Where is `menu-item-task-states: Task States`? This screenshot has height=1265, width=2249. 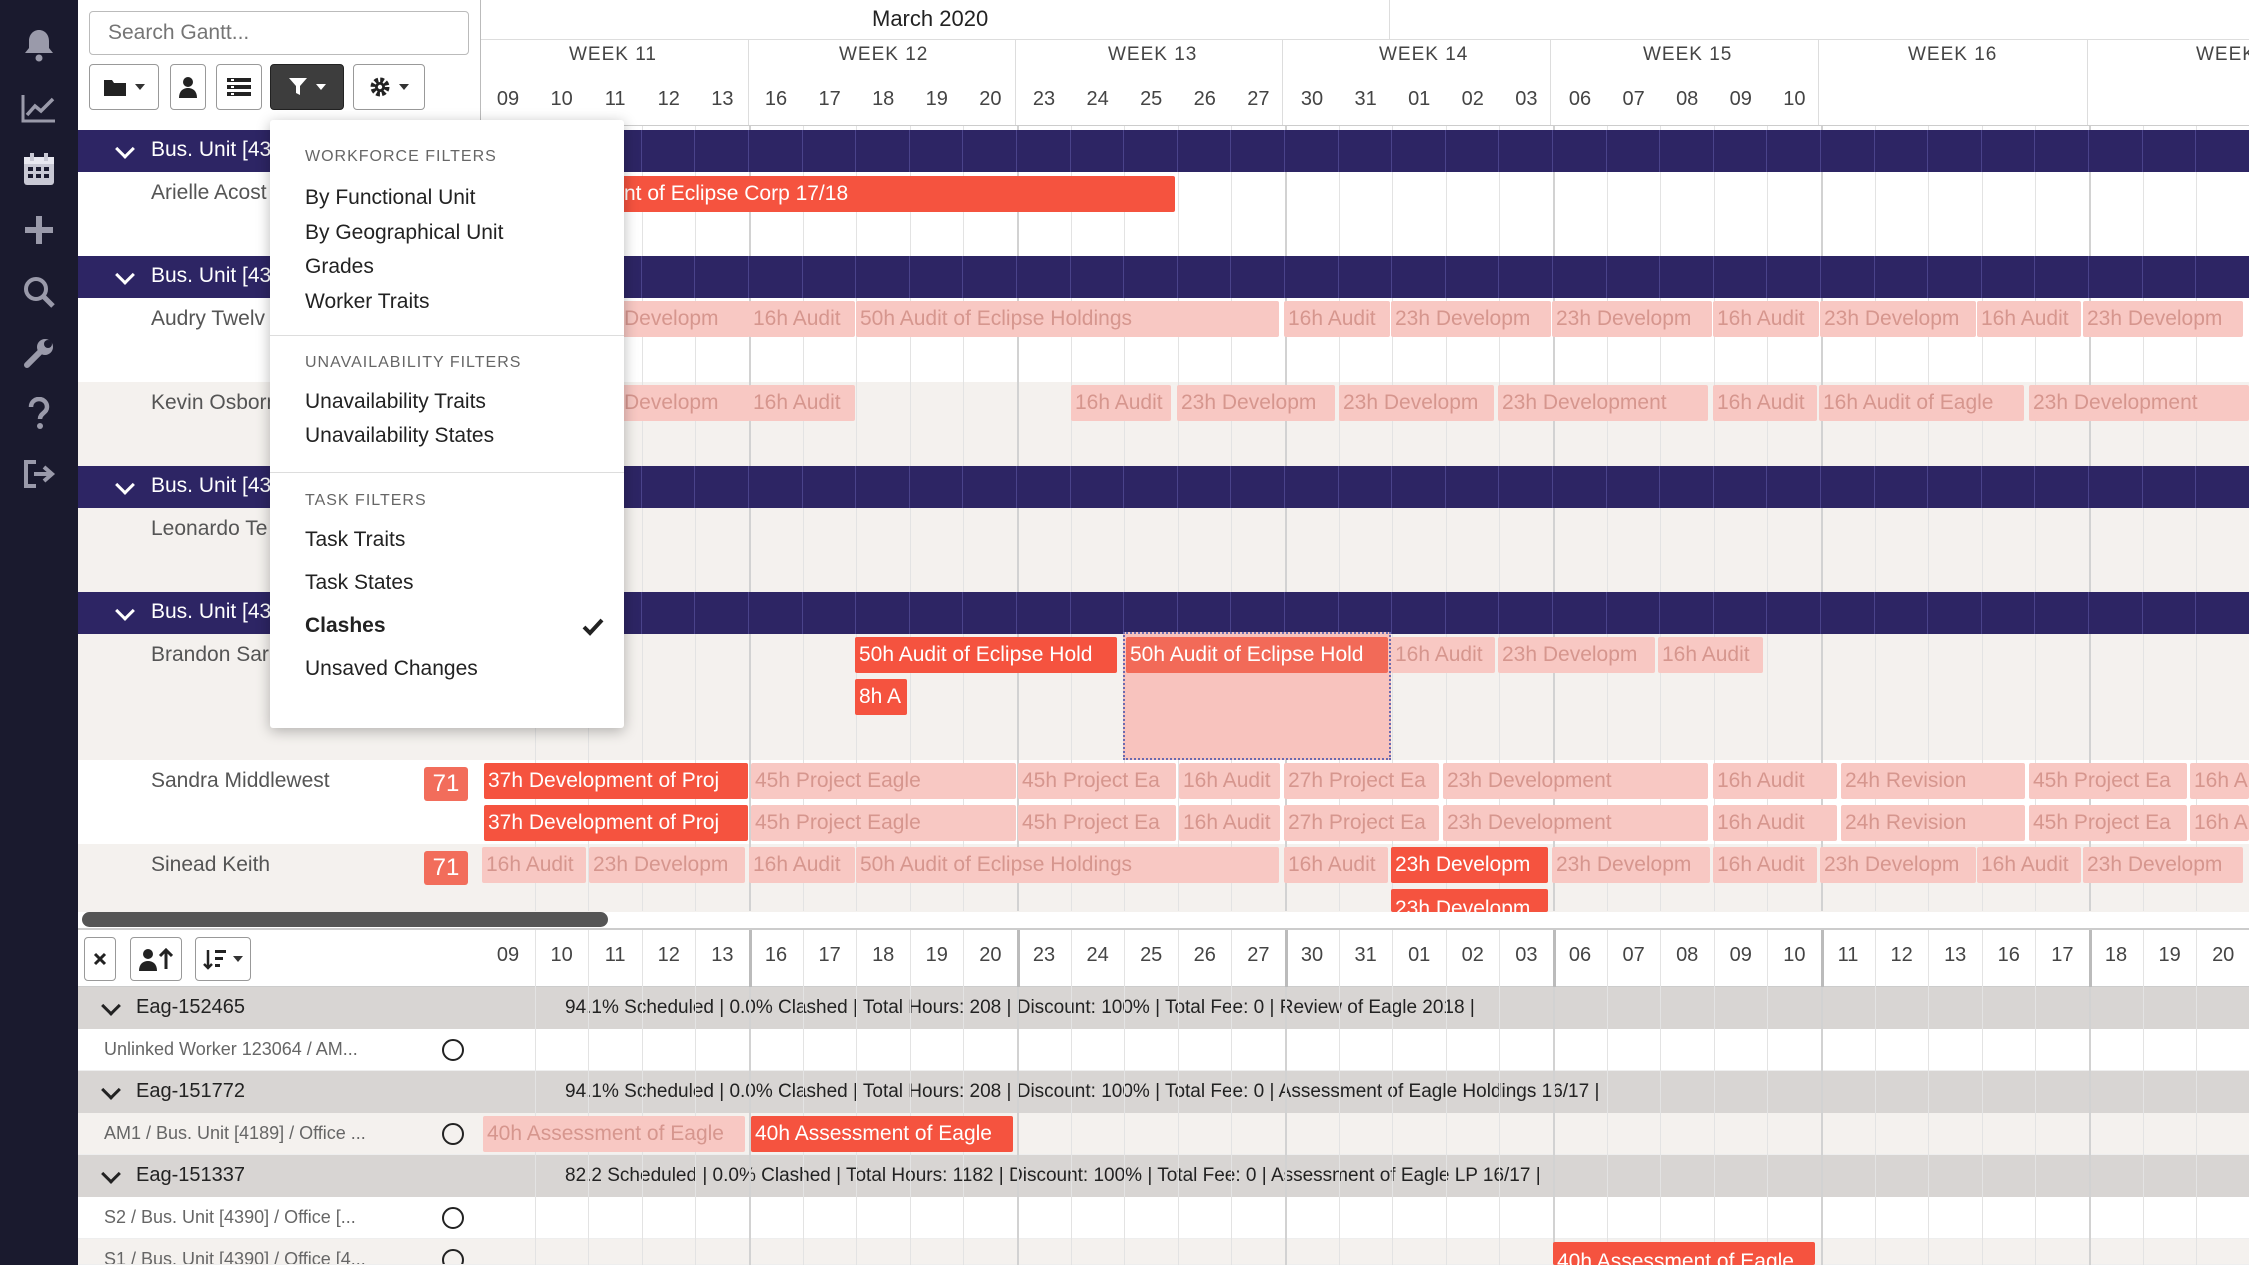
menu-item-task-states: Task States is located at coordinates (359, 582).